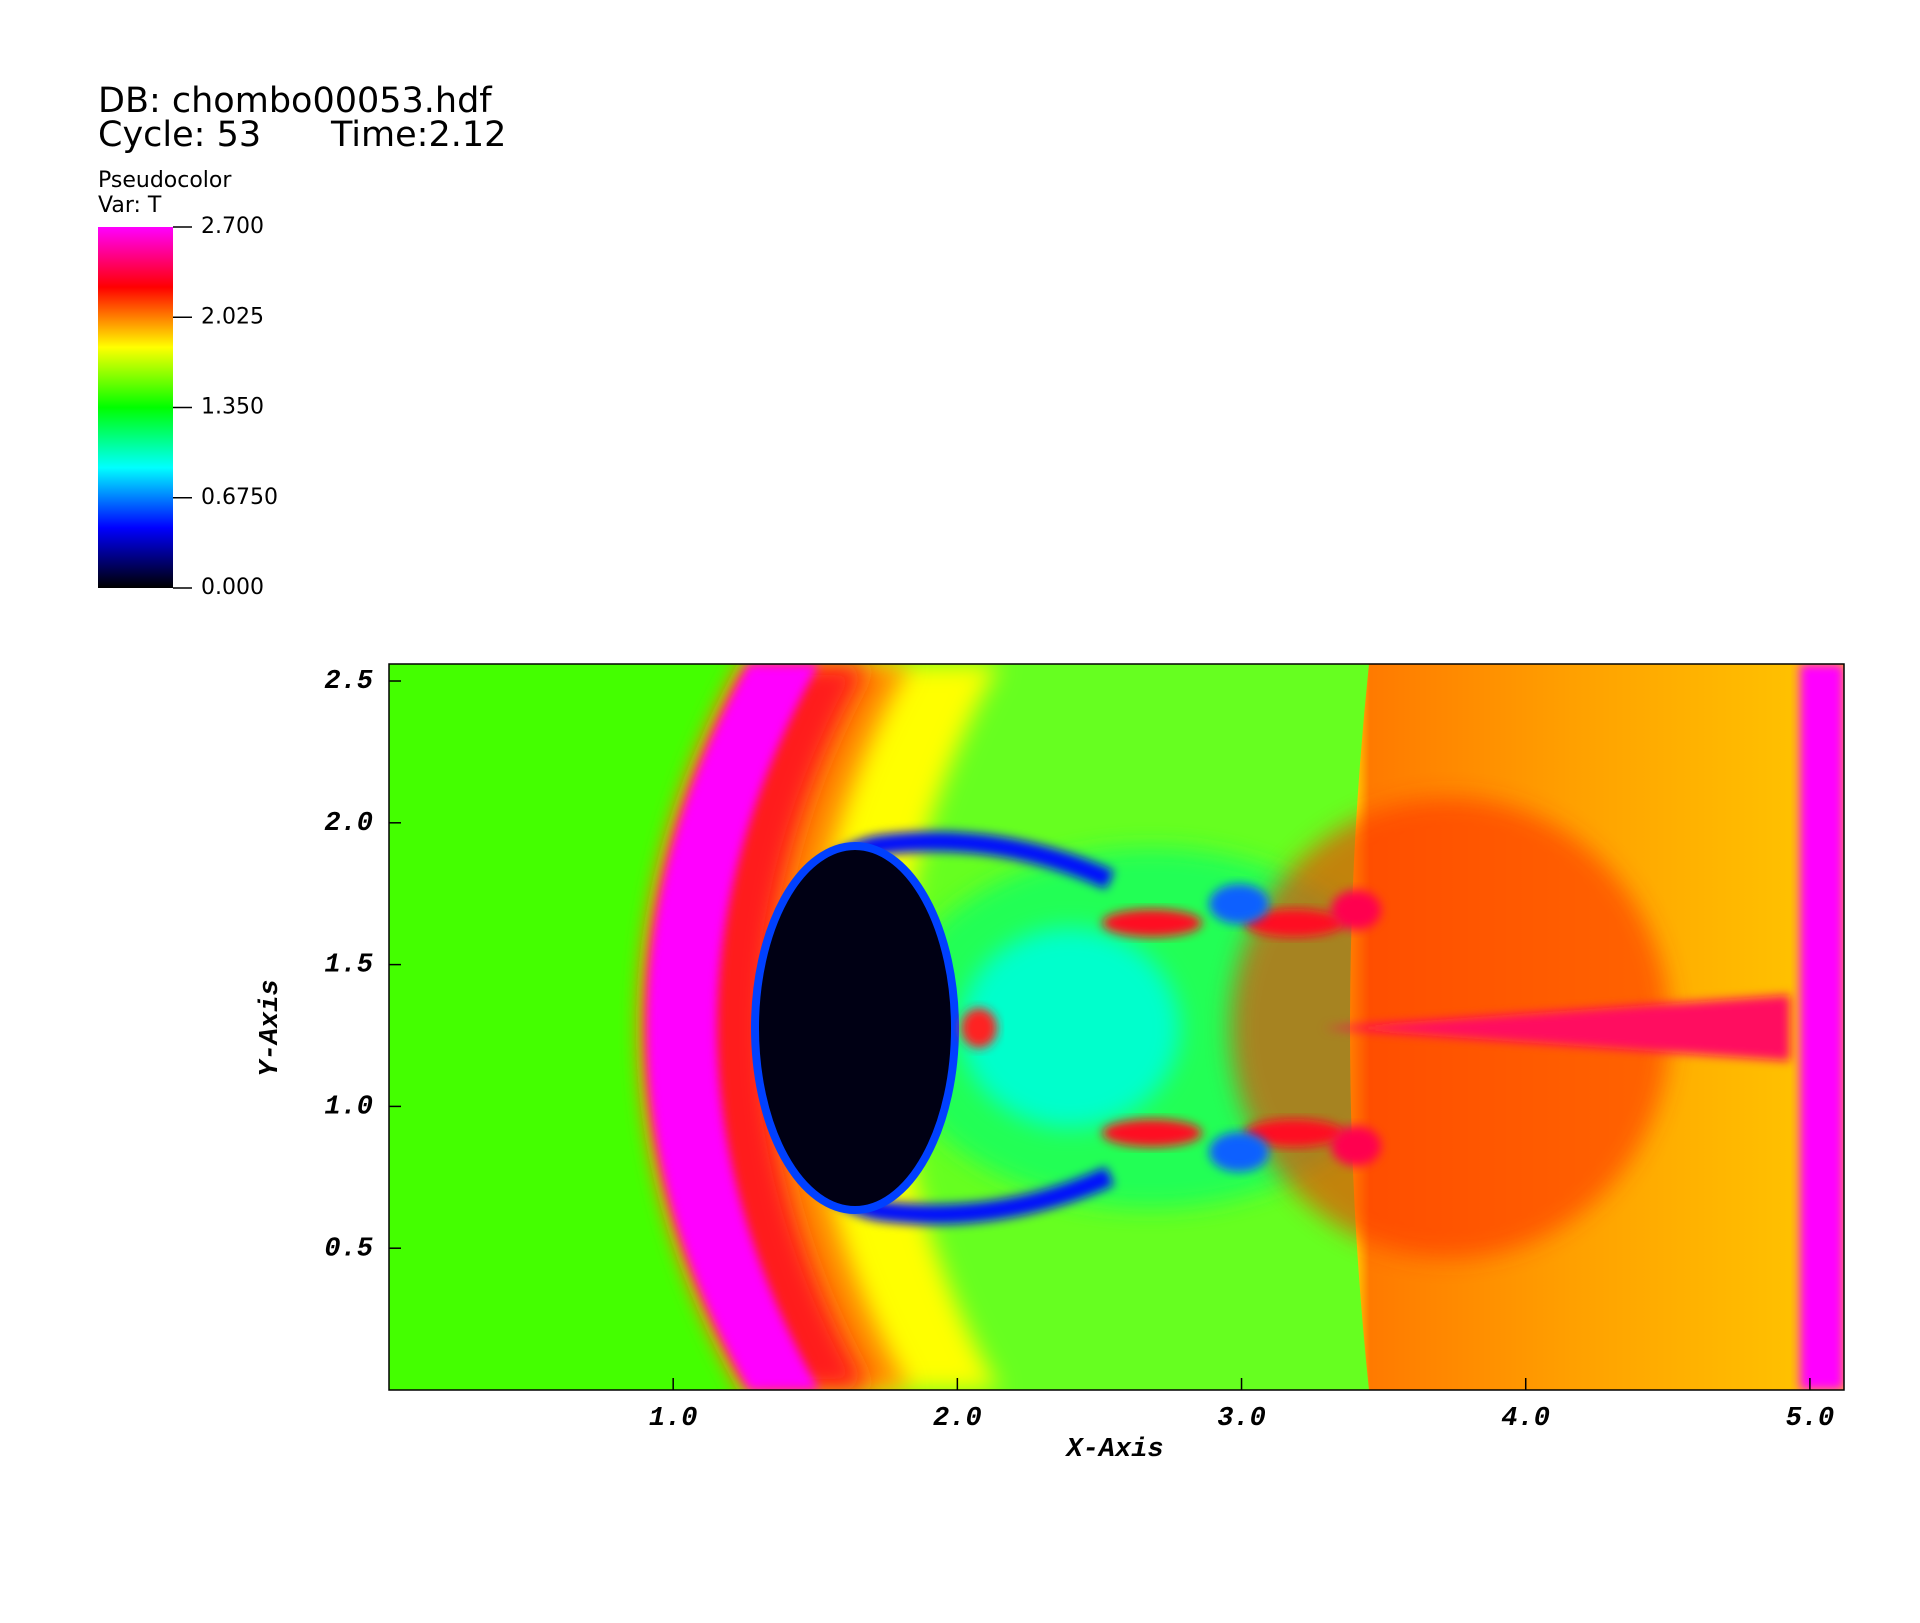 This screenshot has height=1623, width=1920. What do you see at coordinates (673, 1419) in the screenshot?
I see `x-tick-label: 1.0` at bounding box center [673, 1419].